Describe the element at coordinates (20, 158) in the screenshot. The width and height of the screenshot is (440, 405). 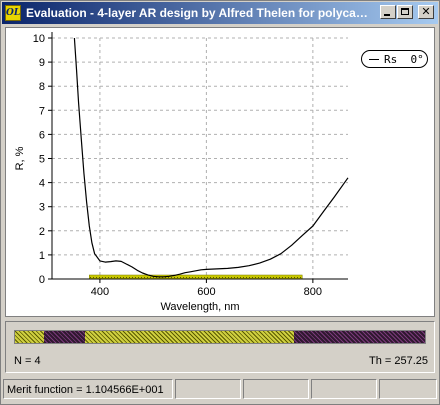
I see `y-axis-label: R, %` at that location.